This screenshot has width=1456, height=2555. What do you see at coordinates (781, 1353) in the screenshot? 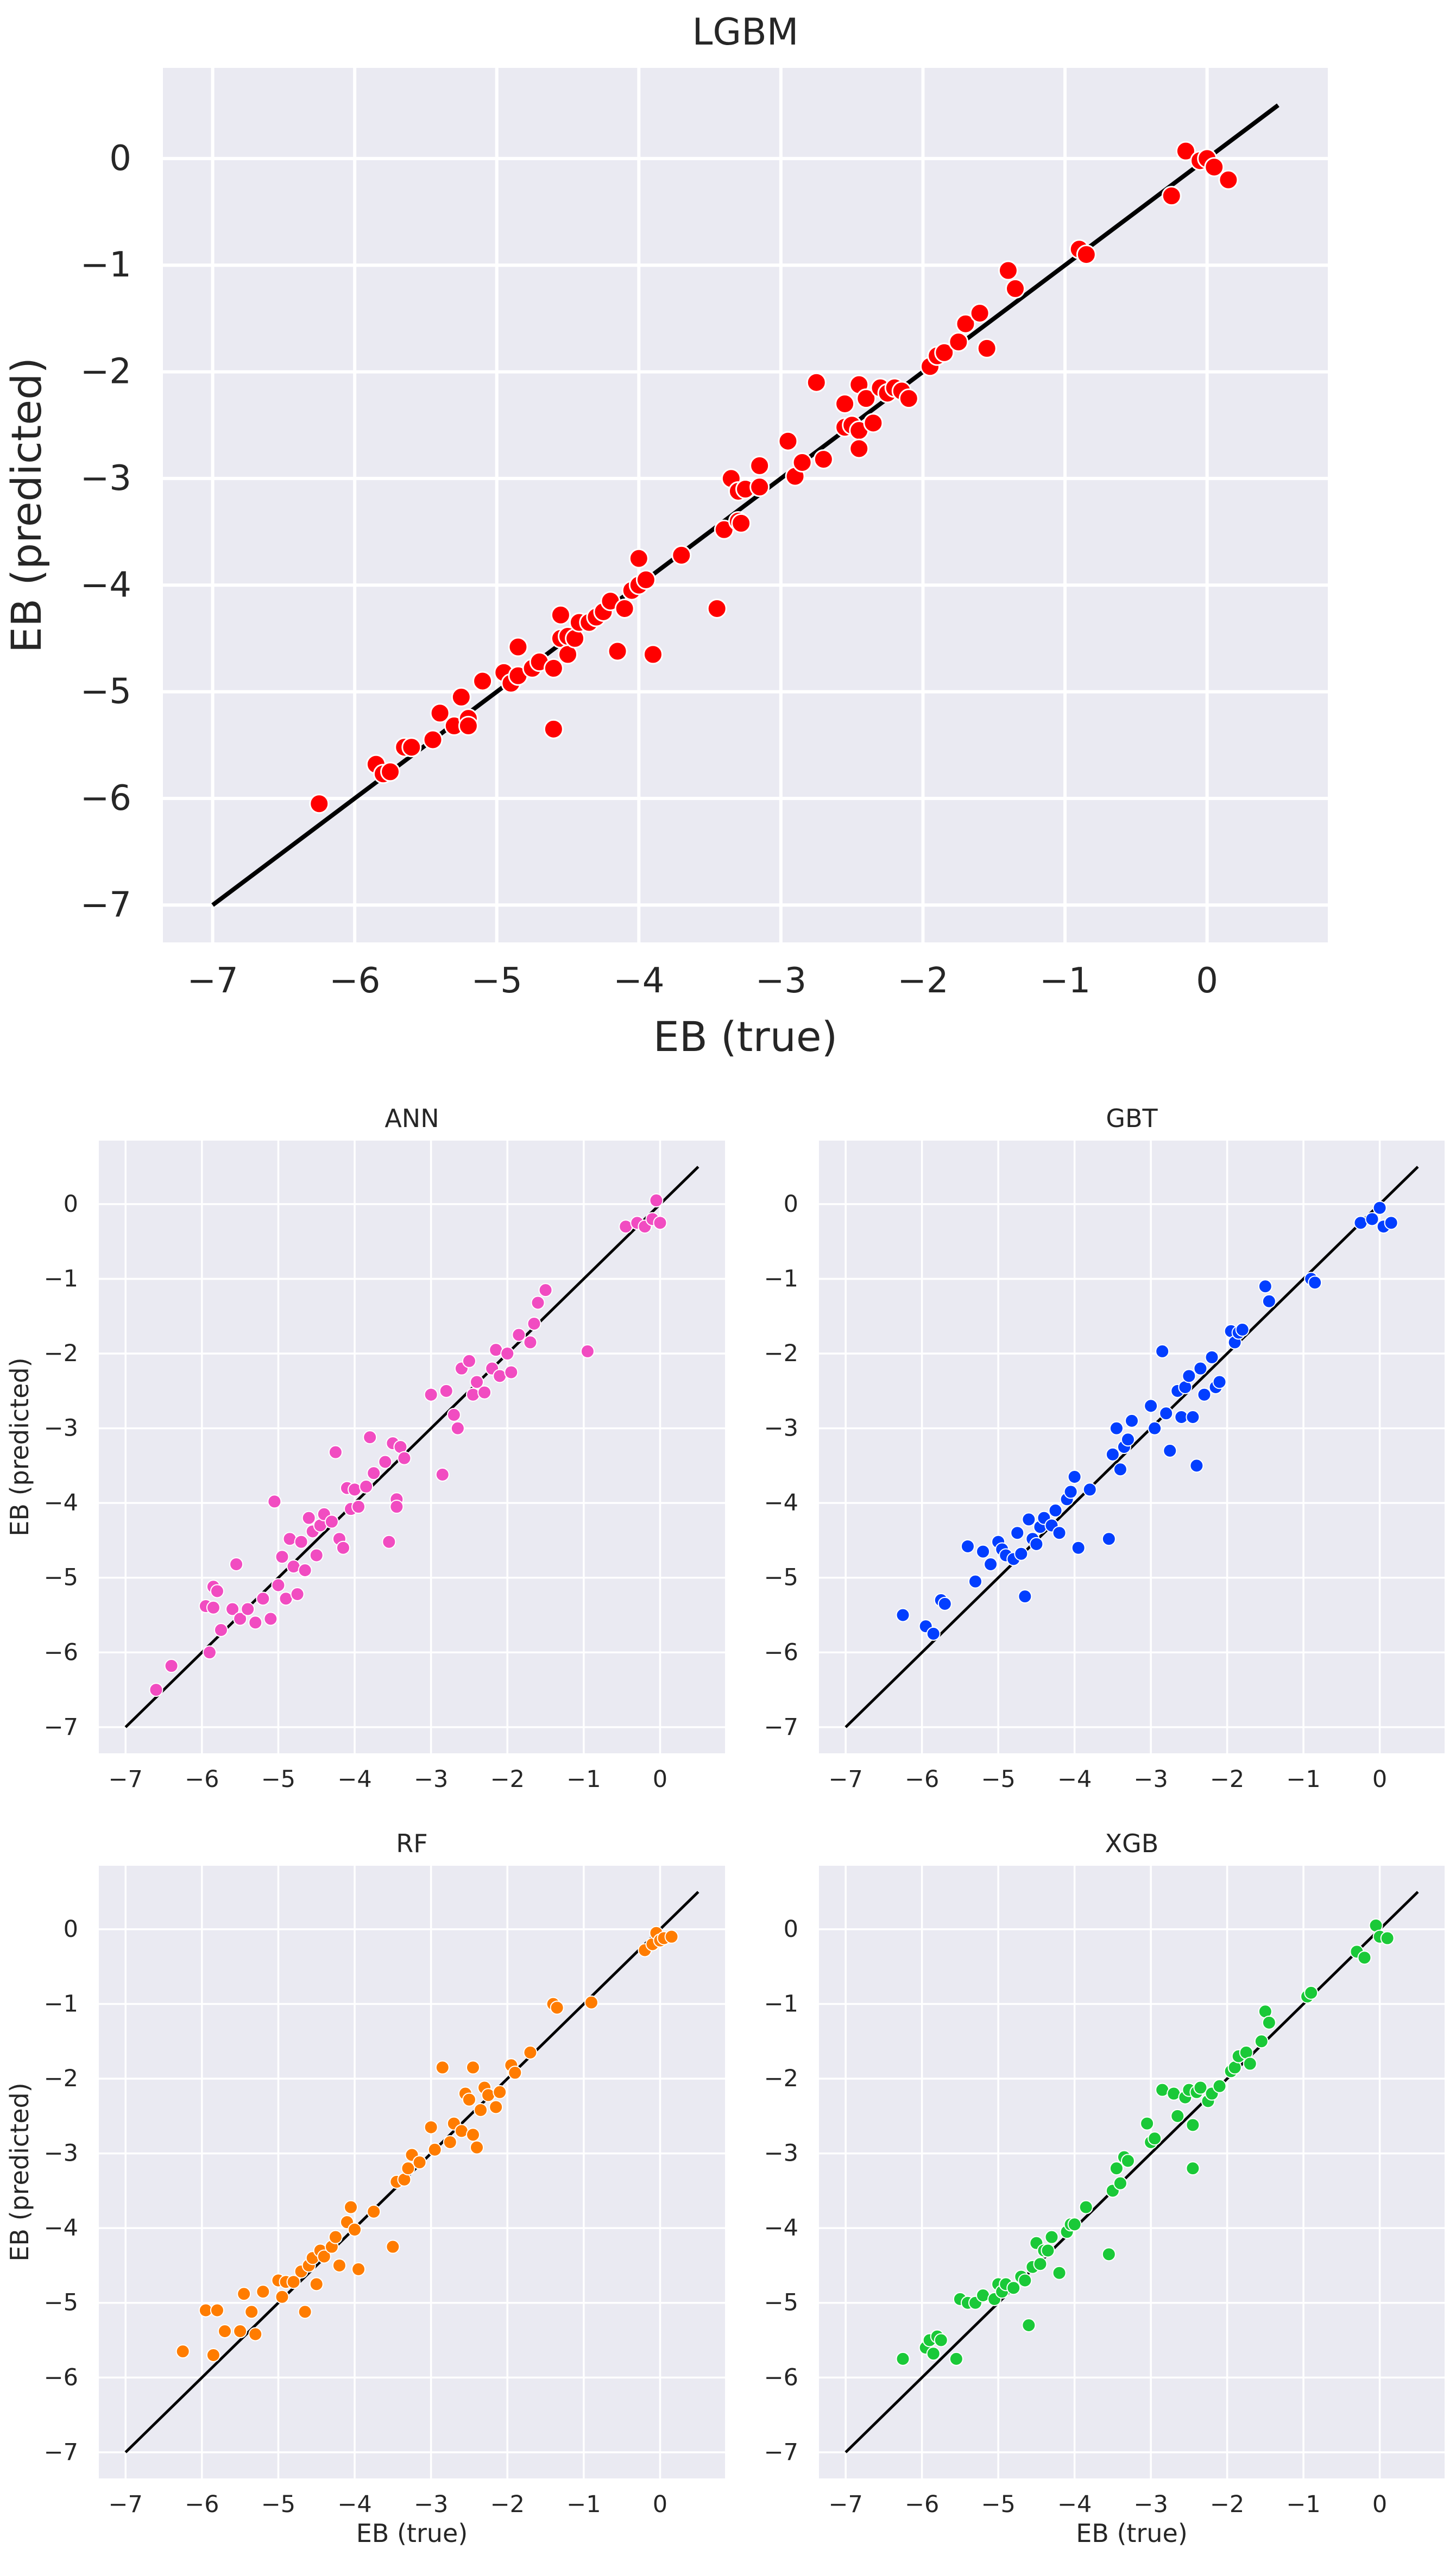
I see `gbt-y-tick-label: −2` at bounding box center [781, 1353].